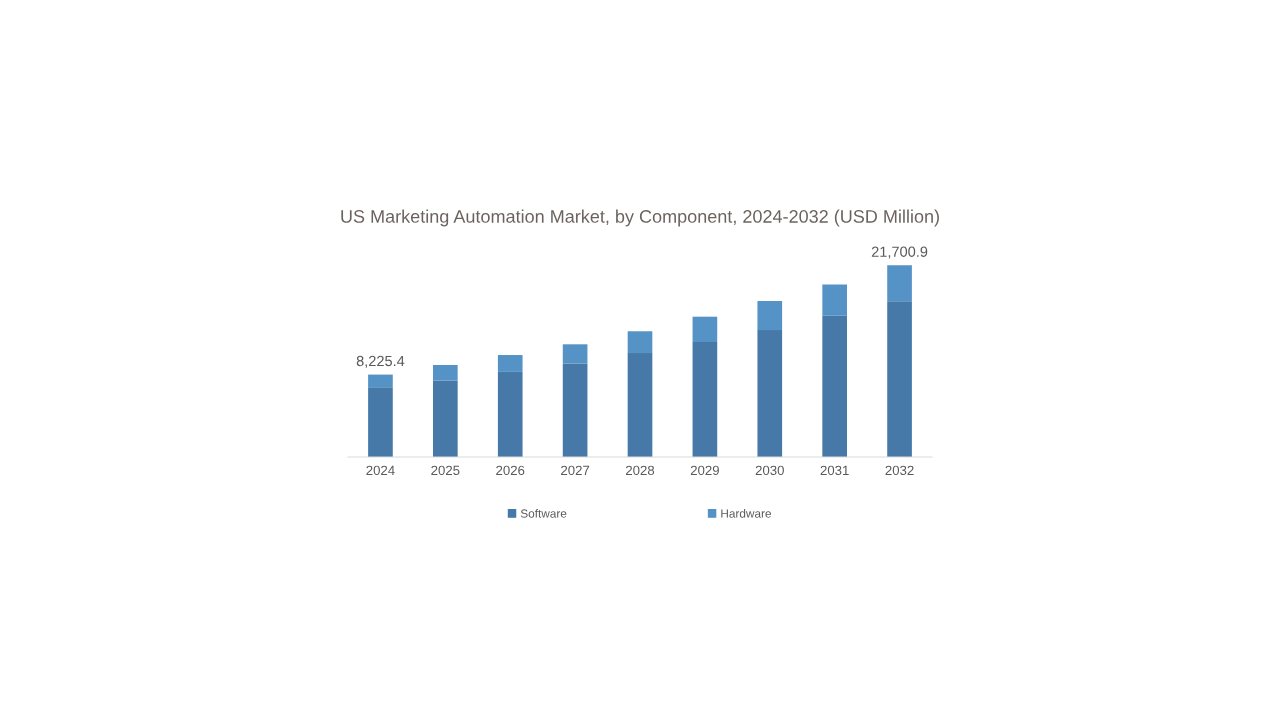 The image size is (1280, 720). I want to click on x-tick-label: 2031, so click(834, 470).